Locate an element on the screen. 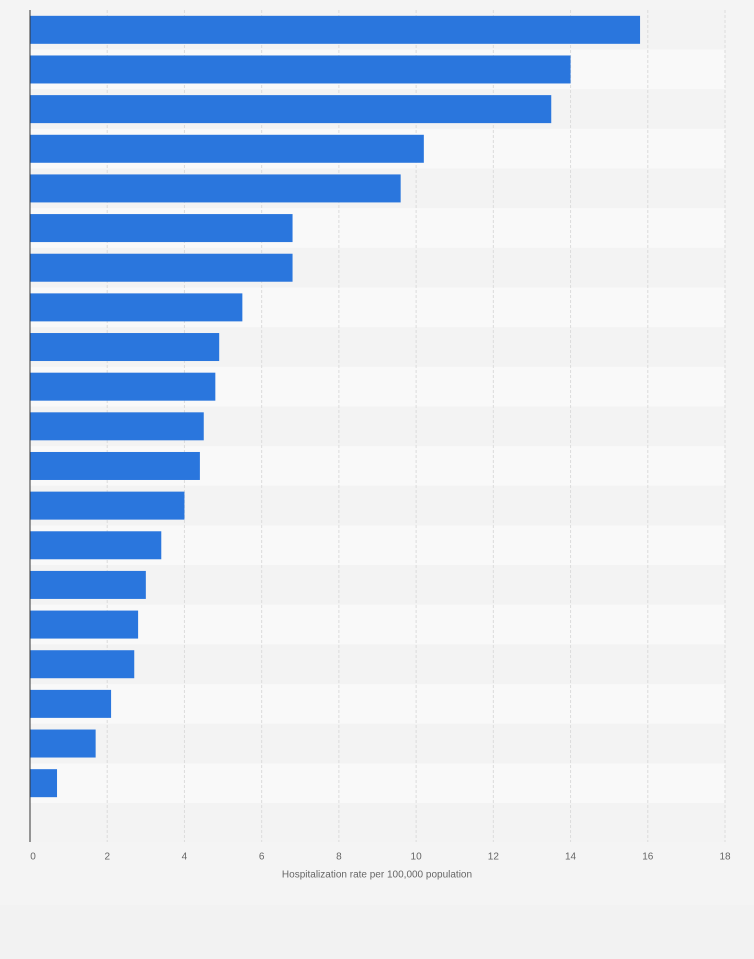 This screenshot has width=754, height=959. x-tick-label: 16 is located at coordinates (648, 857).